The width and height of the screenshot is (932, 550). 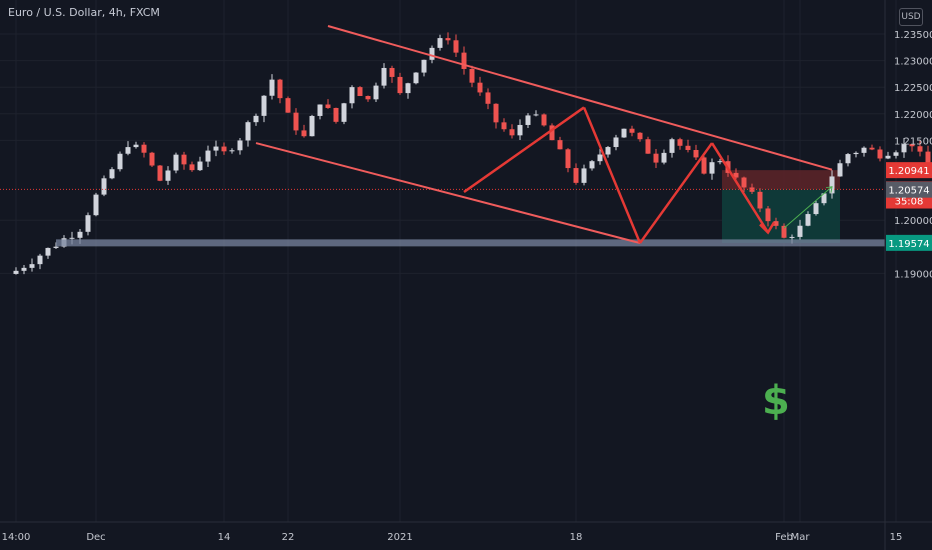 What do you see at coordinates (767, 228) in the screenshot?
I see `projection-arrow-head` at bounding box center [767, 228].